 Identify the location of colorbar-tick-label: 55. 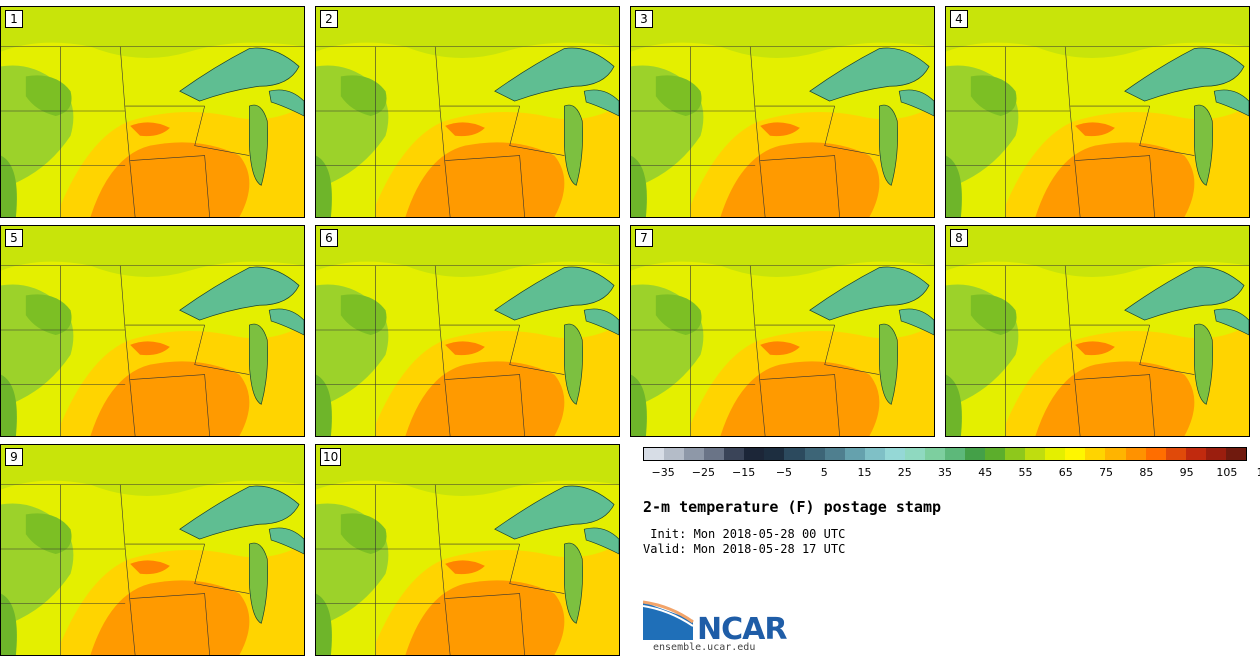
(1025, 472).